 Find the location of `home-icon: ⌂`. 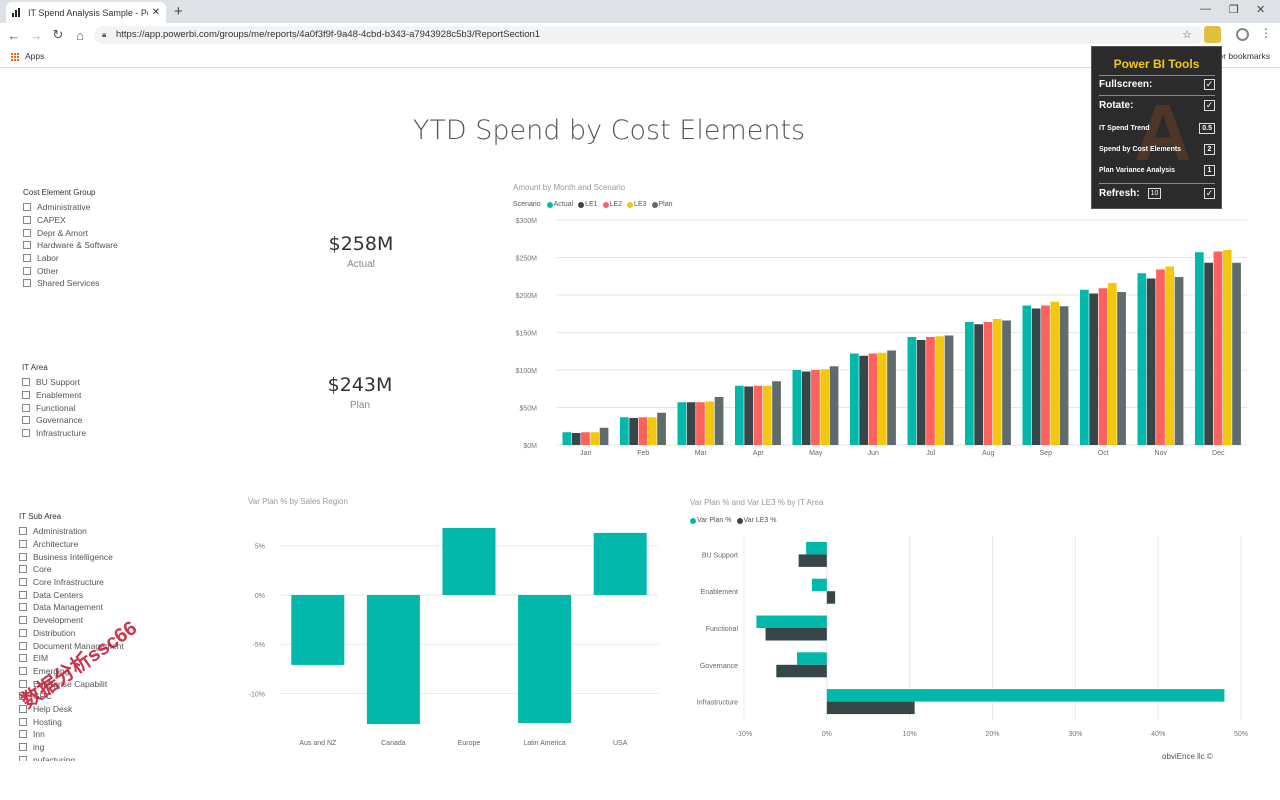

home-icon: ⌂ is located at coordinates (80, 35).